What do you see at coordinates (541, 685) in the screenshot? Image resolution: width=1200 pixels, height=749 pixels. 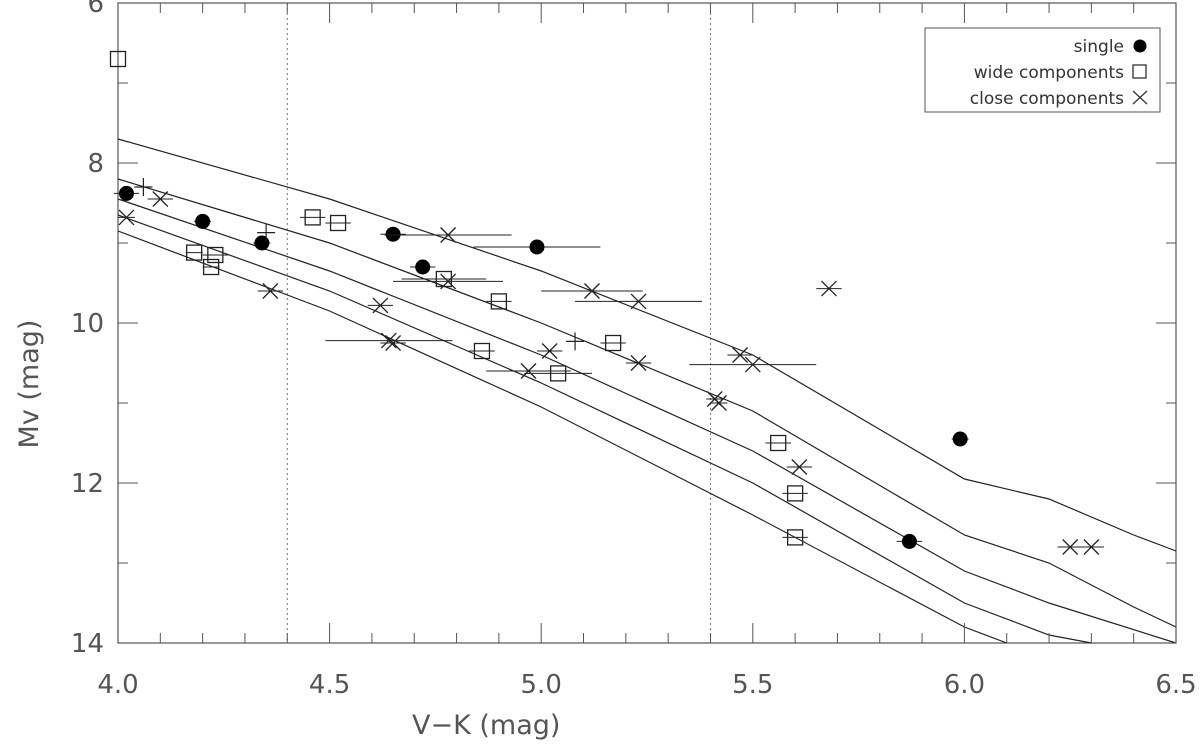 I see `x-tick-label: 5.0` at bounding box center [541, 685].